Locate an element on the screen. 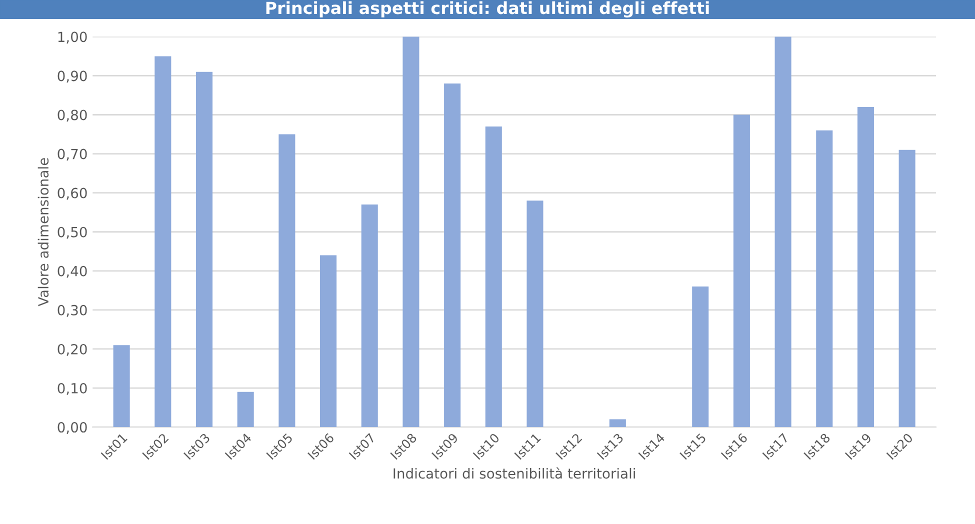 The image size is (975, 524). y-tick-label: 0,80 is located at coordinates (72, 116).